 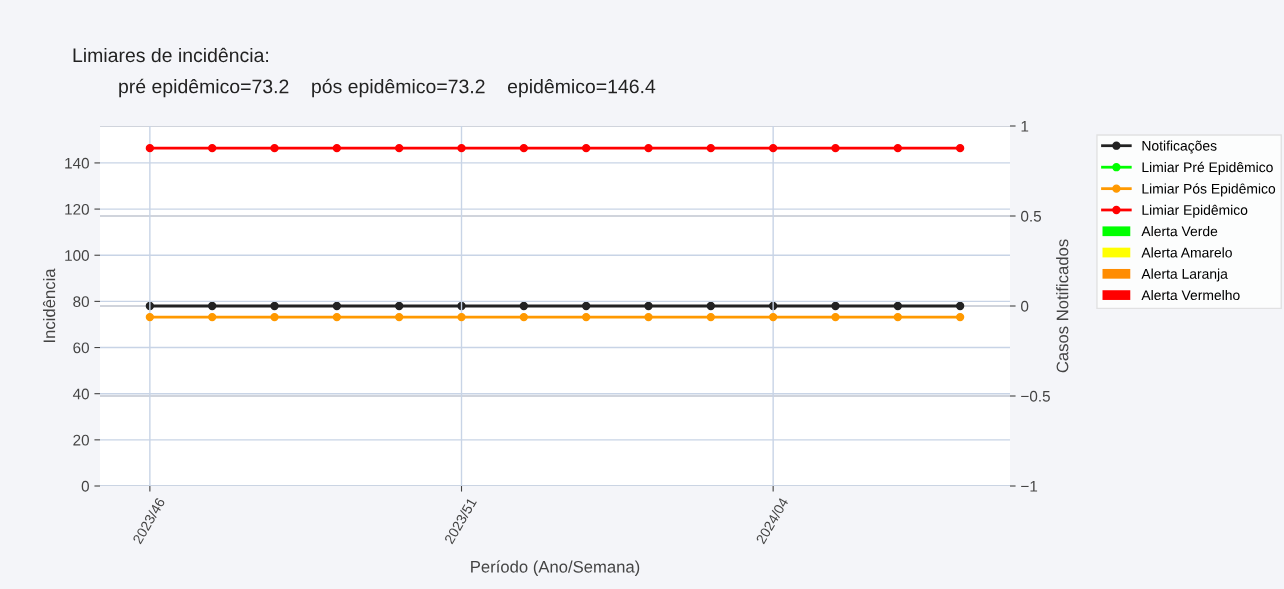 What do you see at coordinates (77, 255) in the screenshot?
I see `y-tick-label: 100` at bounding box center [77, 255].